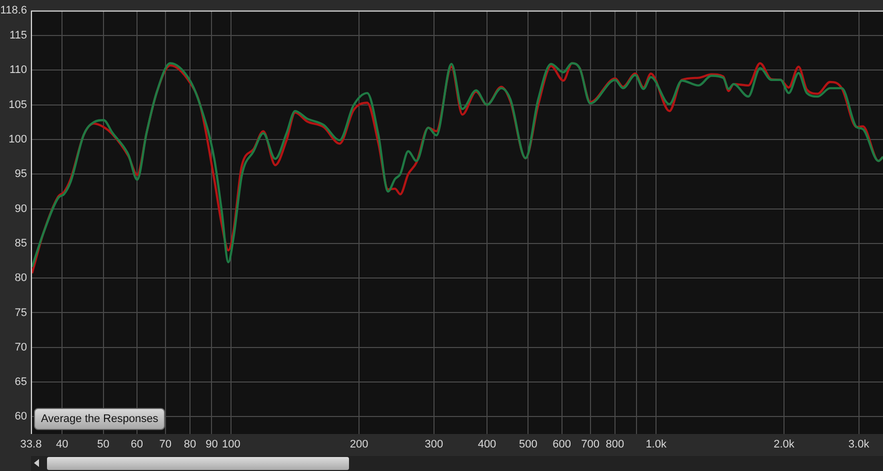 Image resolution: width=883 pixels, height=471 pixels. I want to click on y-tick-label: 60, so click(20, 416).